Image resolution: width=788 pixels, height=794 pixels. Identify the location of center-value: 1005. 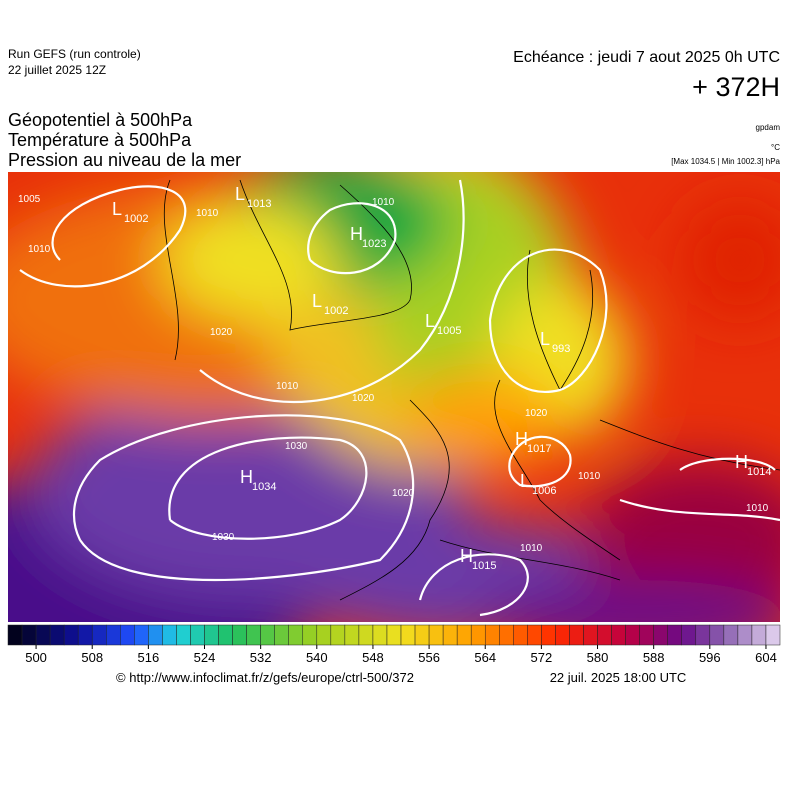
(449, 331).